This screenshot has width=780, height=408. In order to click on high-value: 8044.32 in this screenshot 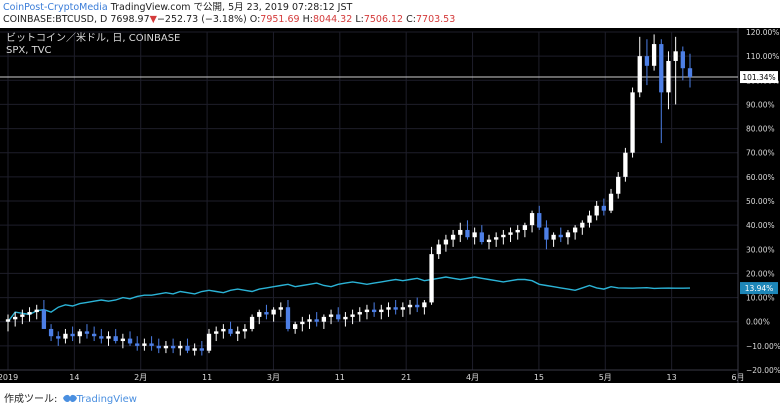, I will do `click(332, 19)`.